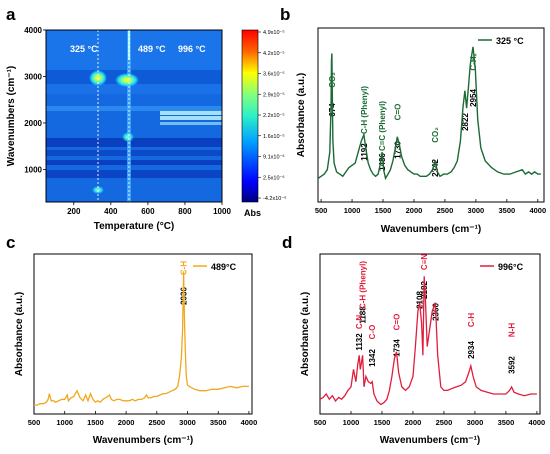 This screenshot has width=550, height=454. What do you see at coordinates (143, 419) in the screenshot?
I see `panel-c-x-ticks: 500 1000 1500 2000 2500 3000 3500 4000` at bounding box center [143, 419].